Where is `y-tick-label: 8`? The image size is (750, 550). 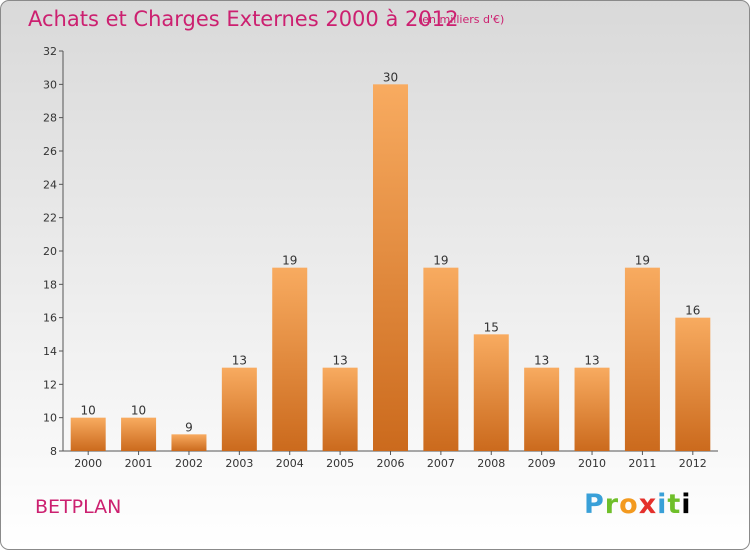 y-tick-label: 8 is located at coordinates (53, 451).